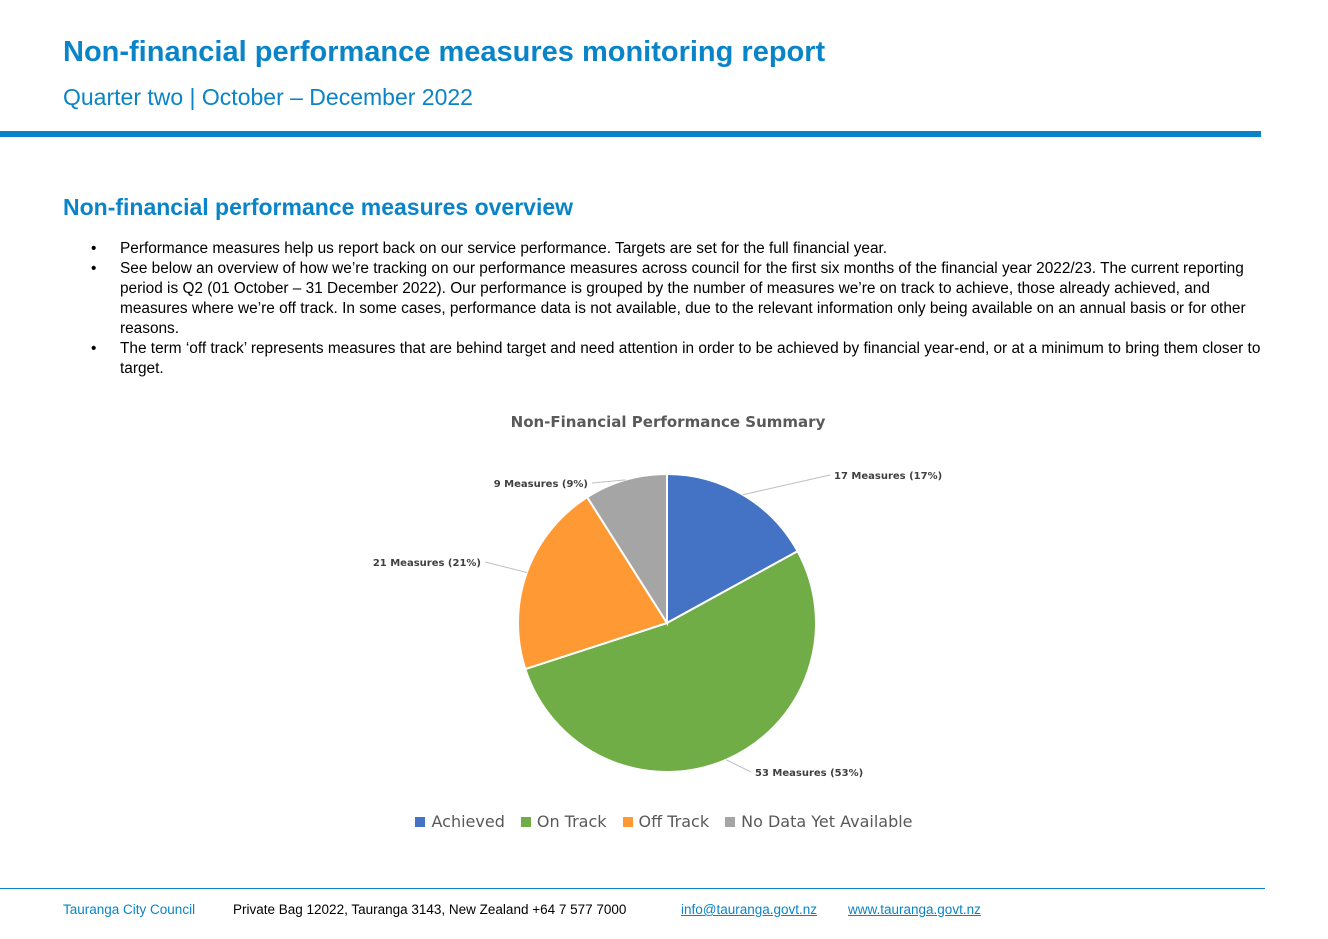 The height and width of the screenshot is (939, 1328). I want to click on legend-item-off-track: Off Track, so click(666, 821).